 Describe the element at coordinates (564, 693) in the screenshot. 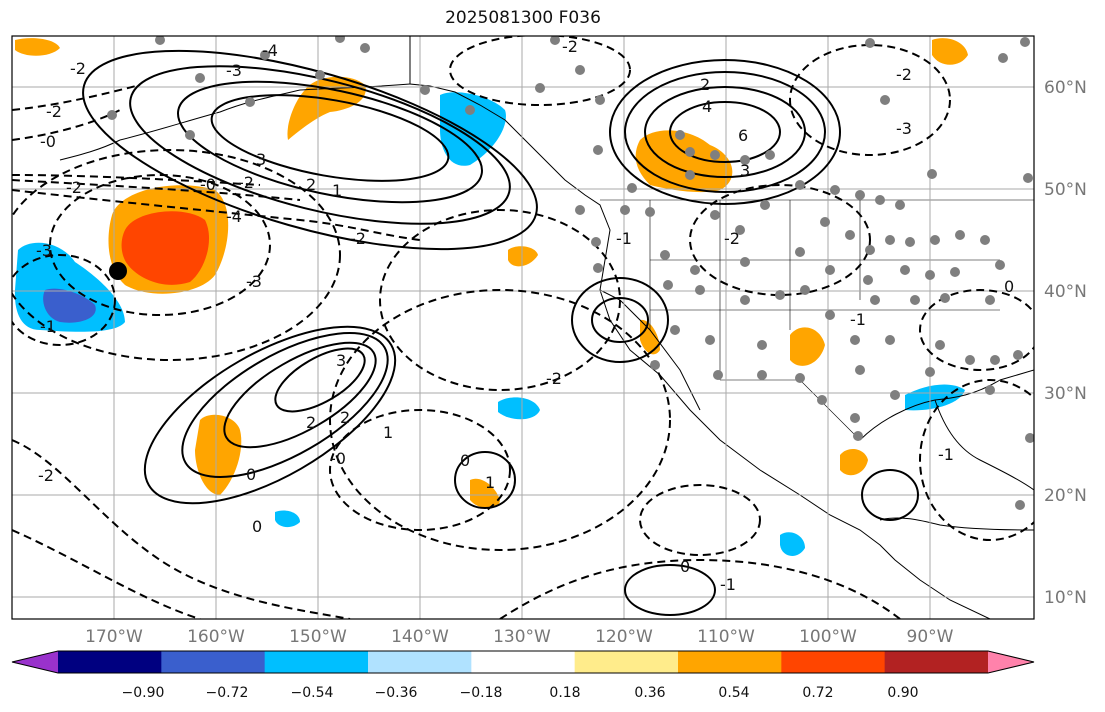

I see `colorbar-tick-label: 0.18` at that location.